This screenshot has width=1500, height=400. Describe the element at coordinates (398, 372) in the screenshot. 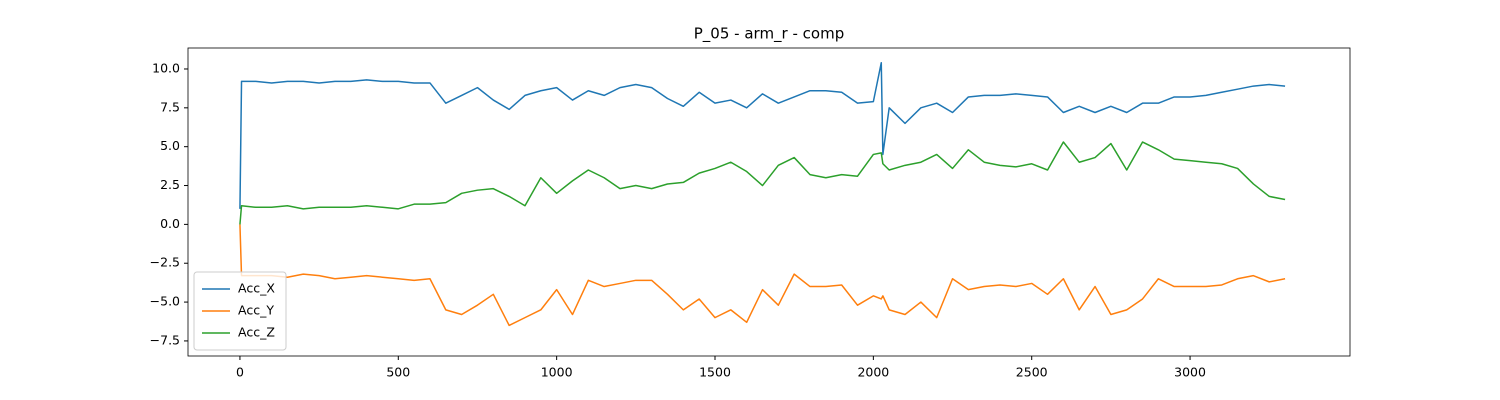

I see `x-tick-label: 500` at that location.